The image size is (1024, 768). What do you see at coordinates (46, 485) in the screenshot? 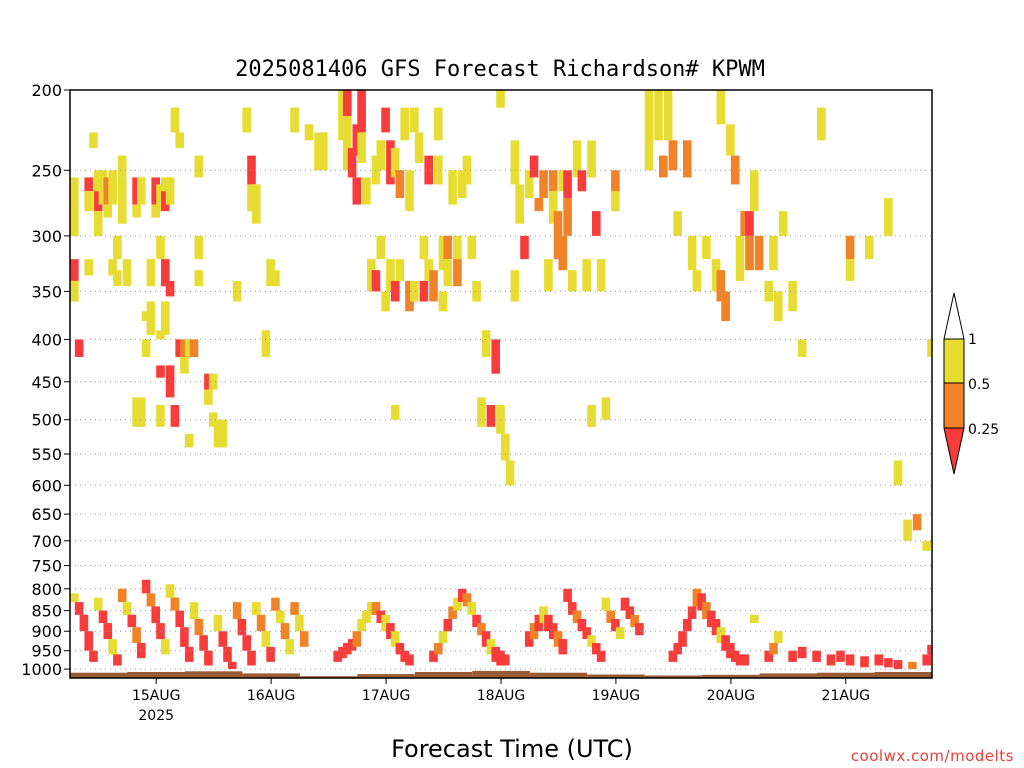
I see `ytick-label-600: 600` at bounding box center [46, 485].